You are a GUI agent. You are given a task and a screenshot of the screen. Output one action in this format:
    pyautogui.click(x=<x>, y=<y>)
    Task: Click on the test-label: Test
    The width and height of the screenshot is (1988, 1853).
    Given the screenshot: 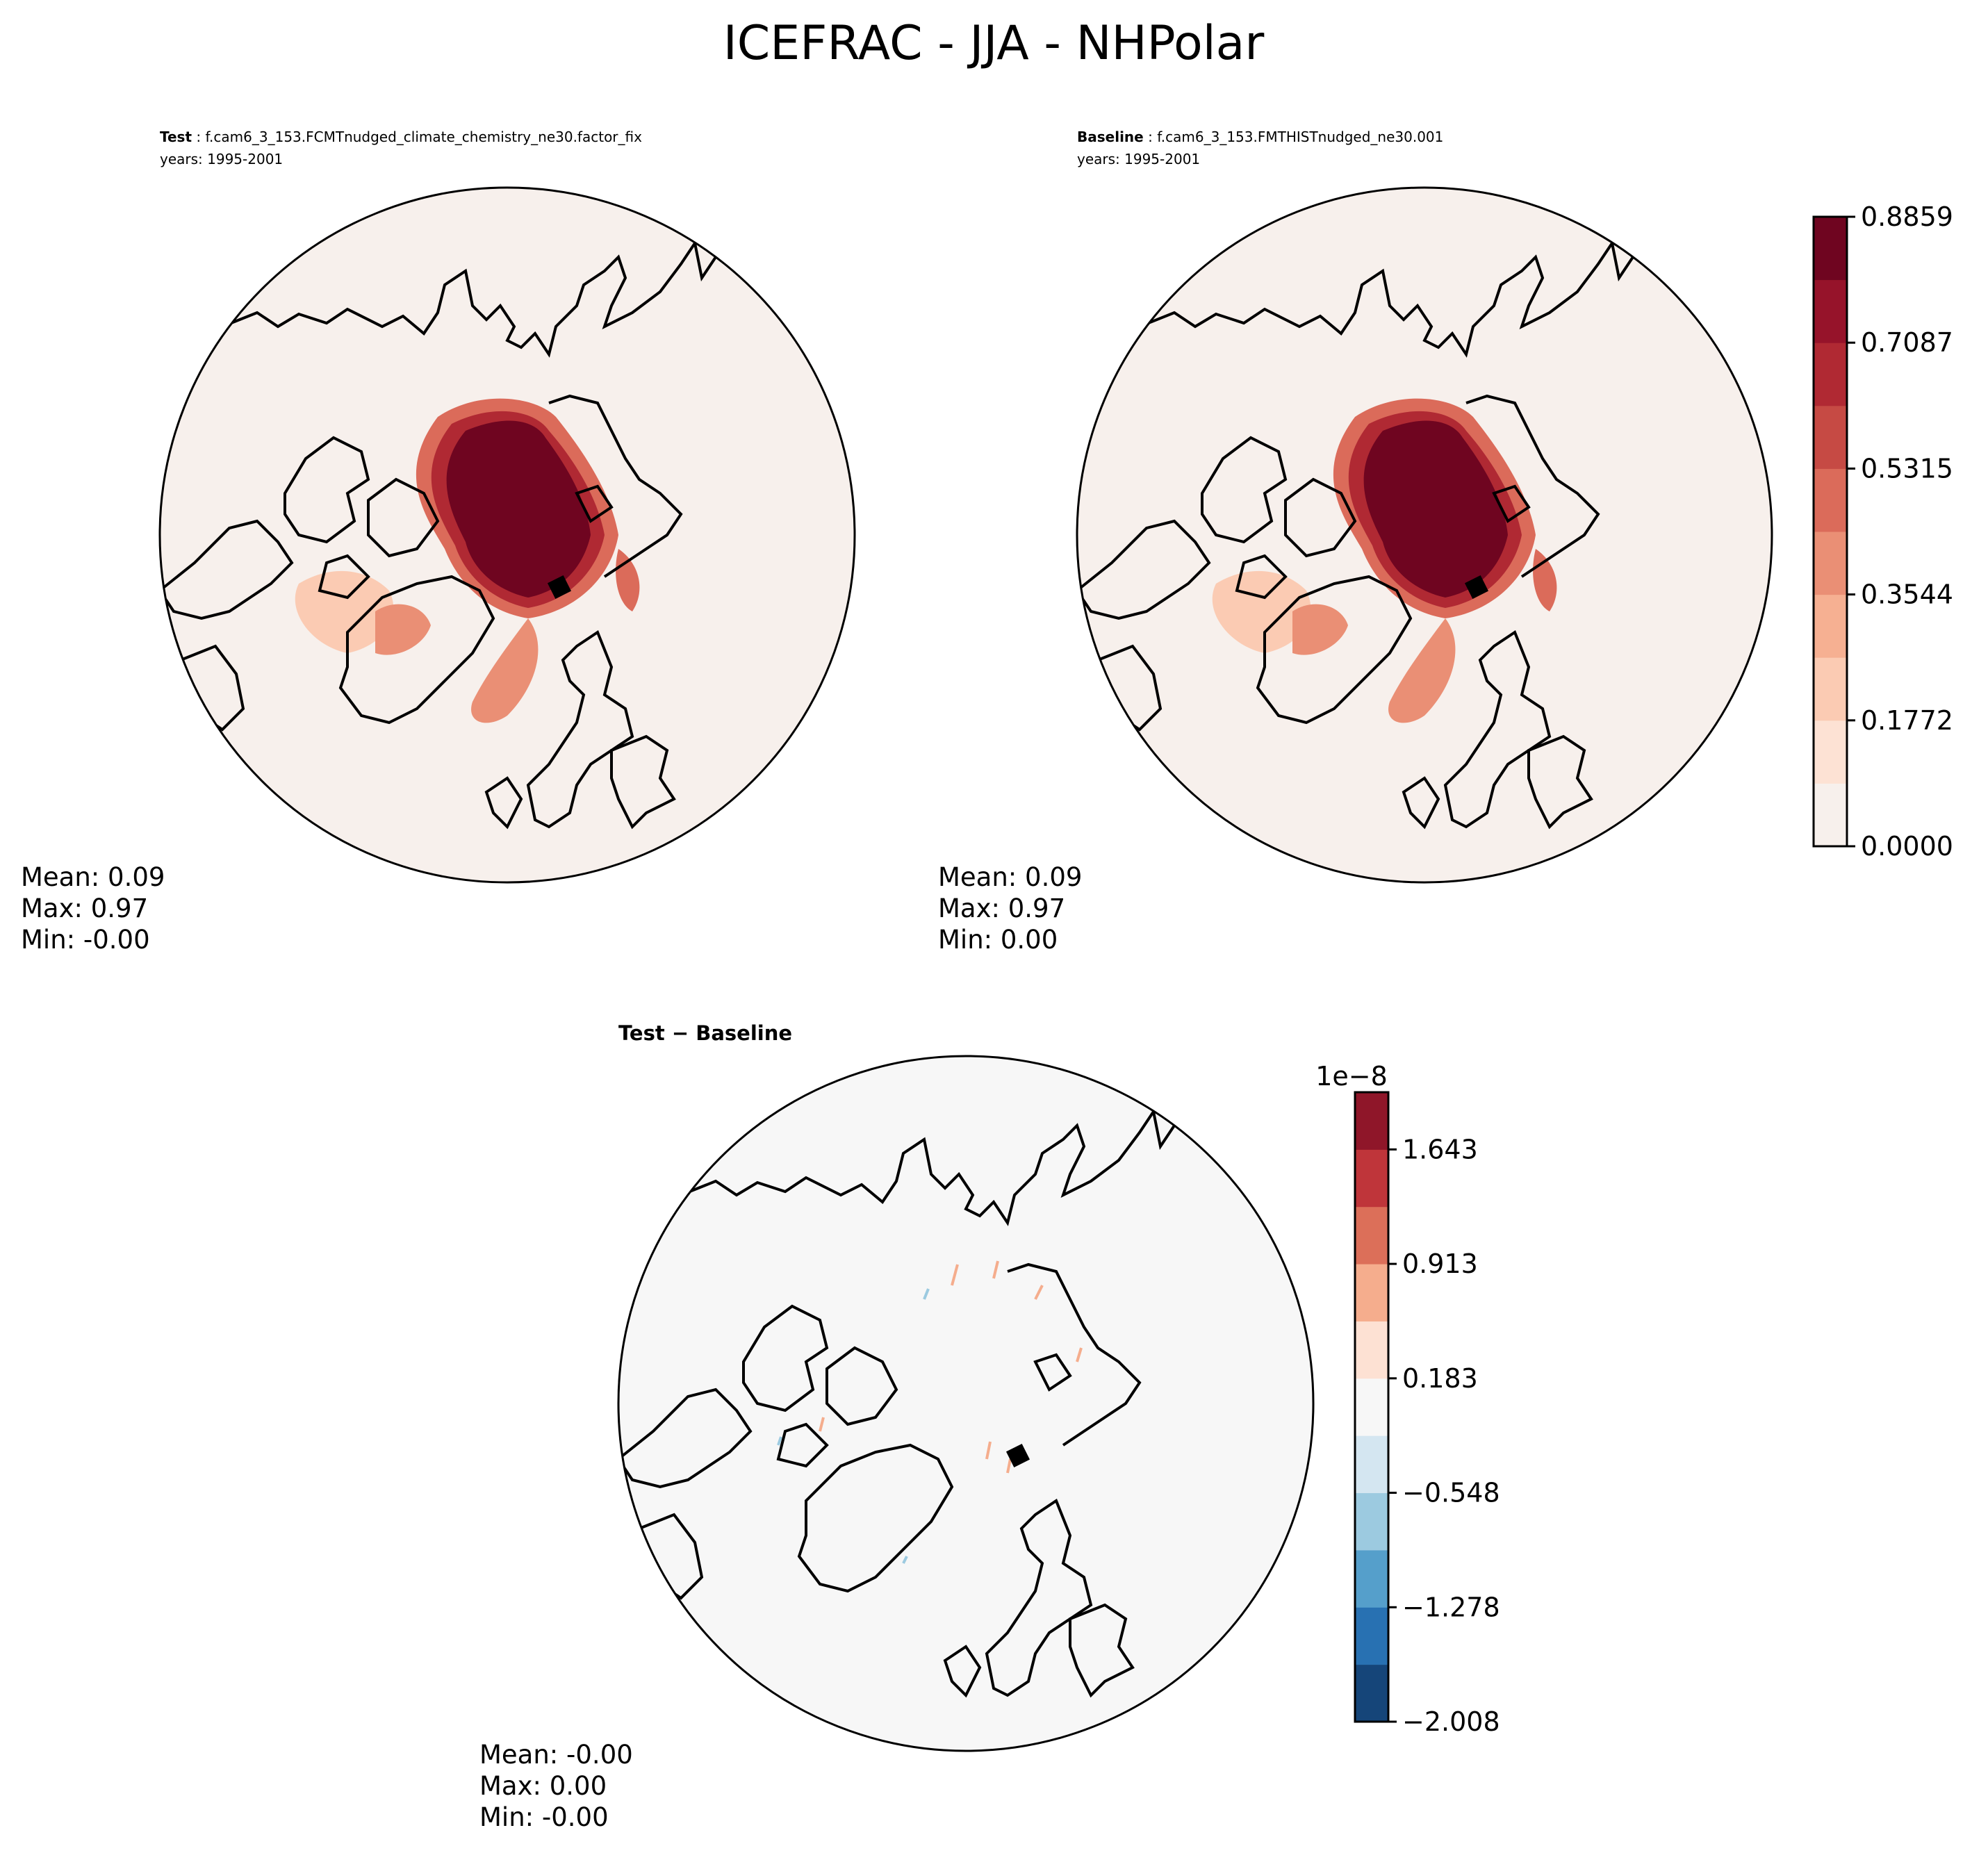 What is the action you would take?
    pyautogui.click(x=176, y=137)
    